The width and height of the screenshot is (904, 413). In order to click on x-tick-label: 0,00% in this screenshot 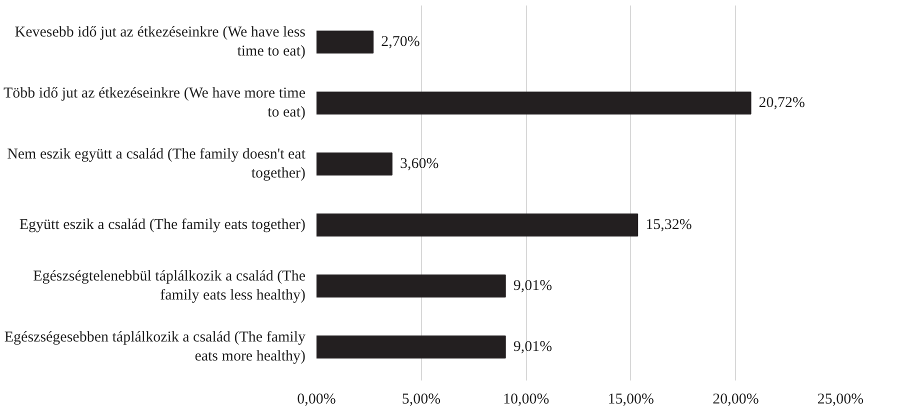, I will do `click(316, 400)`.